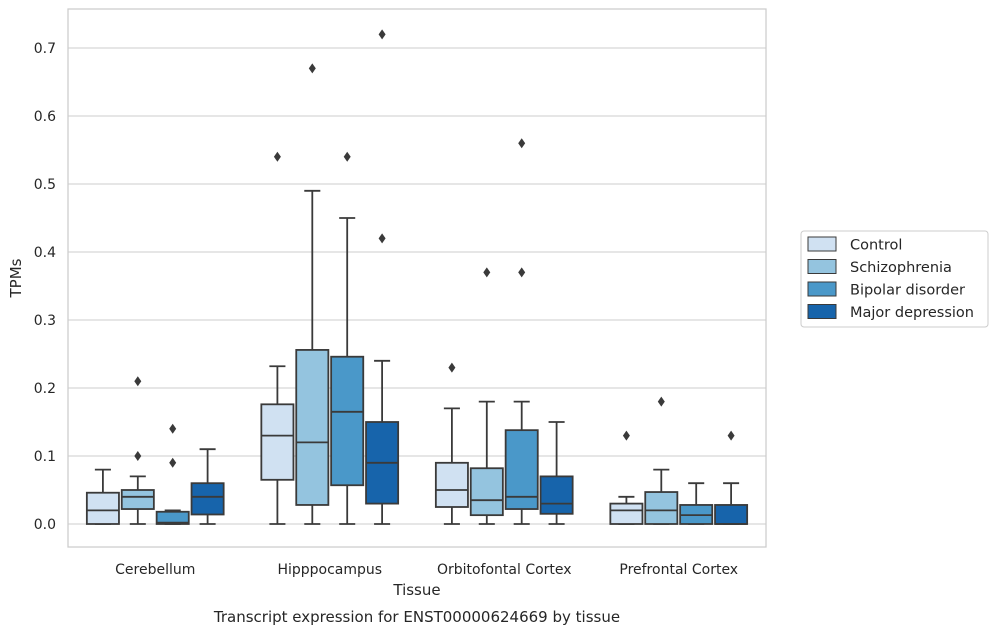 The width and height of the screenshot is (997, 634). I want to click on x-tick-label: Cerebellum, so click(155, 570).